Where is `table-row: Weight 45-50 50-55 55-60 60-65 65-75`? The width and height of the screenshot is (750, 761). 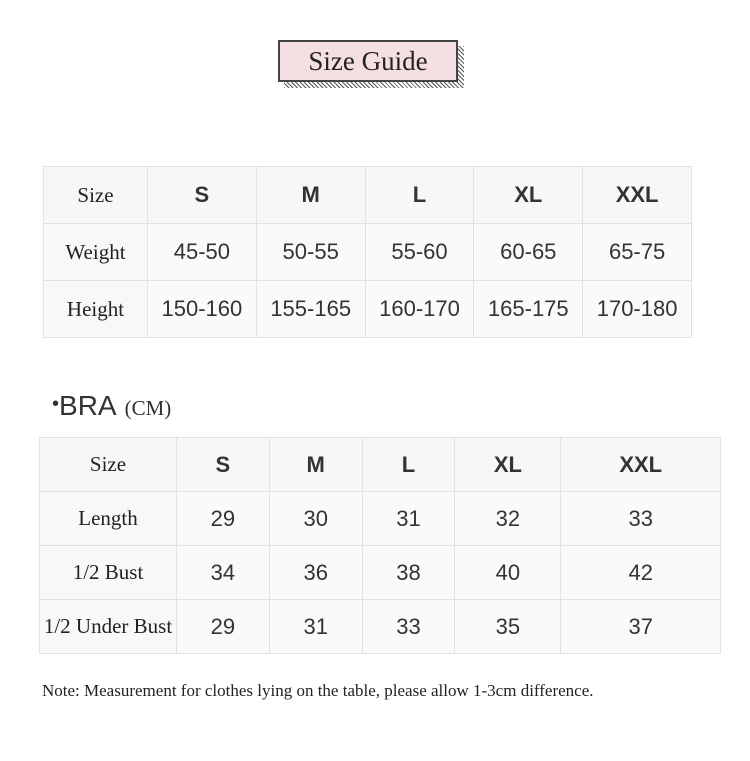 table-row: Weight 45-50 50-55 55-60 60-65 65-75 is located at coordinates (367, 252).